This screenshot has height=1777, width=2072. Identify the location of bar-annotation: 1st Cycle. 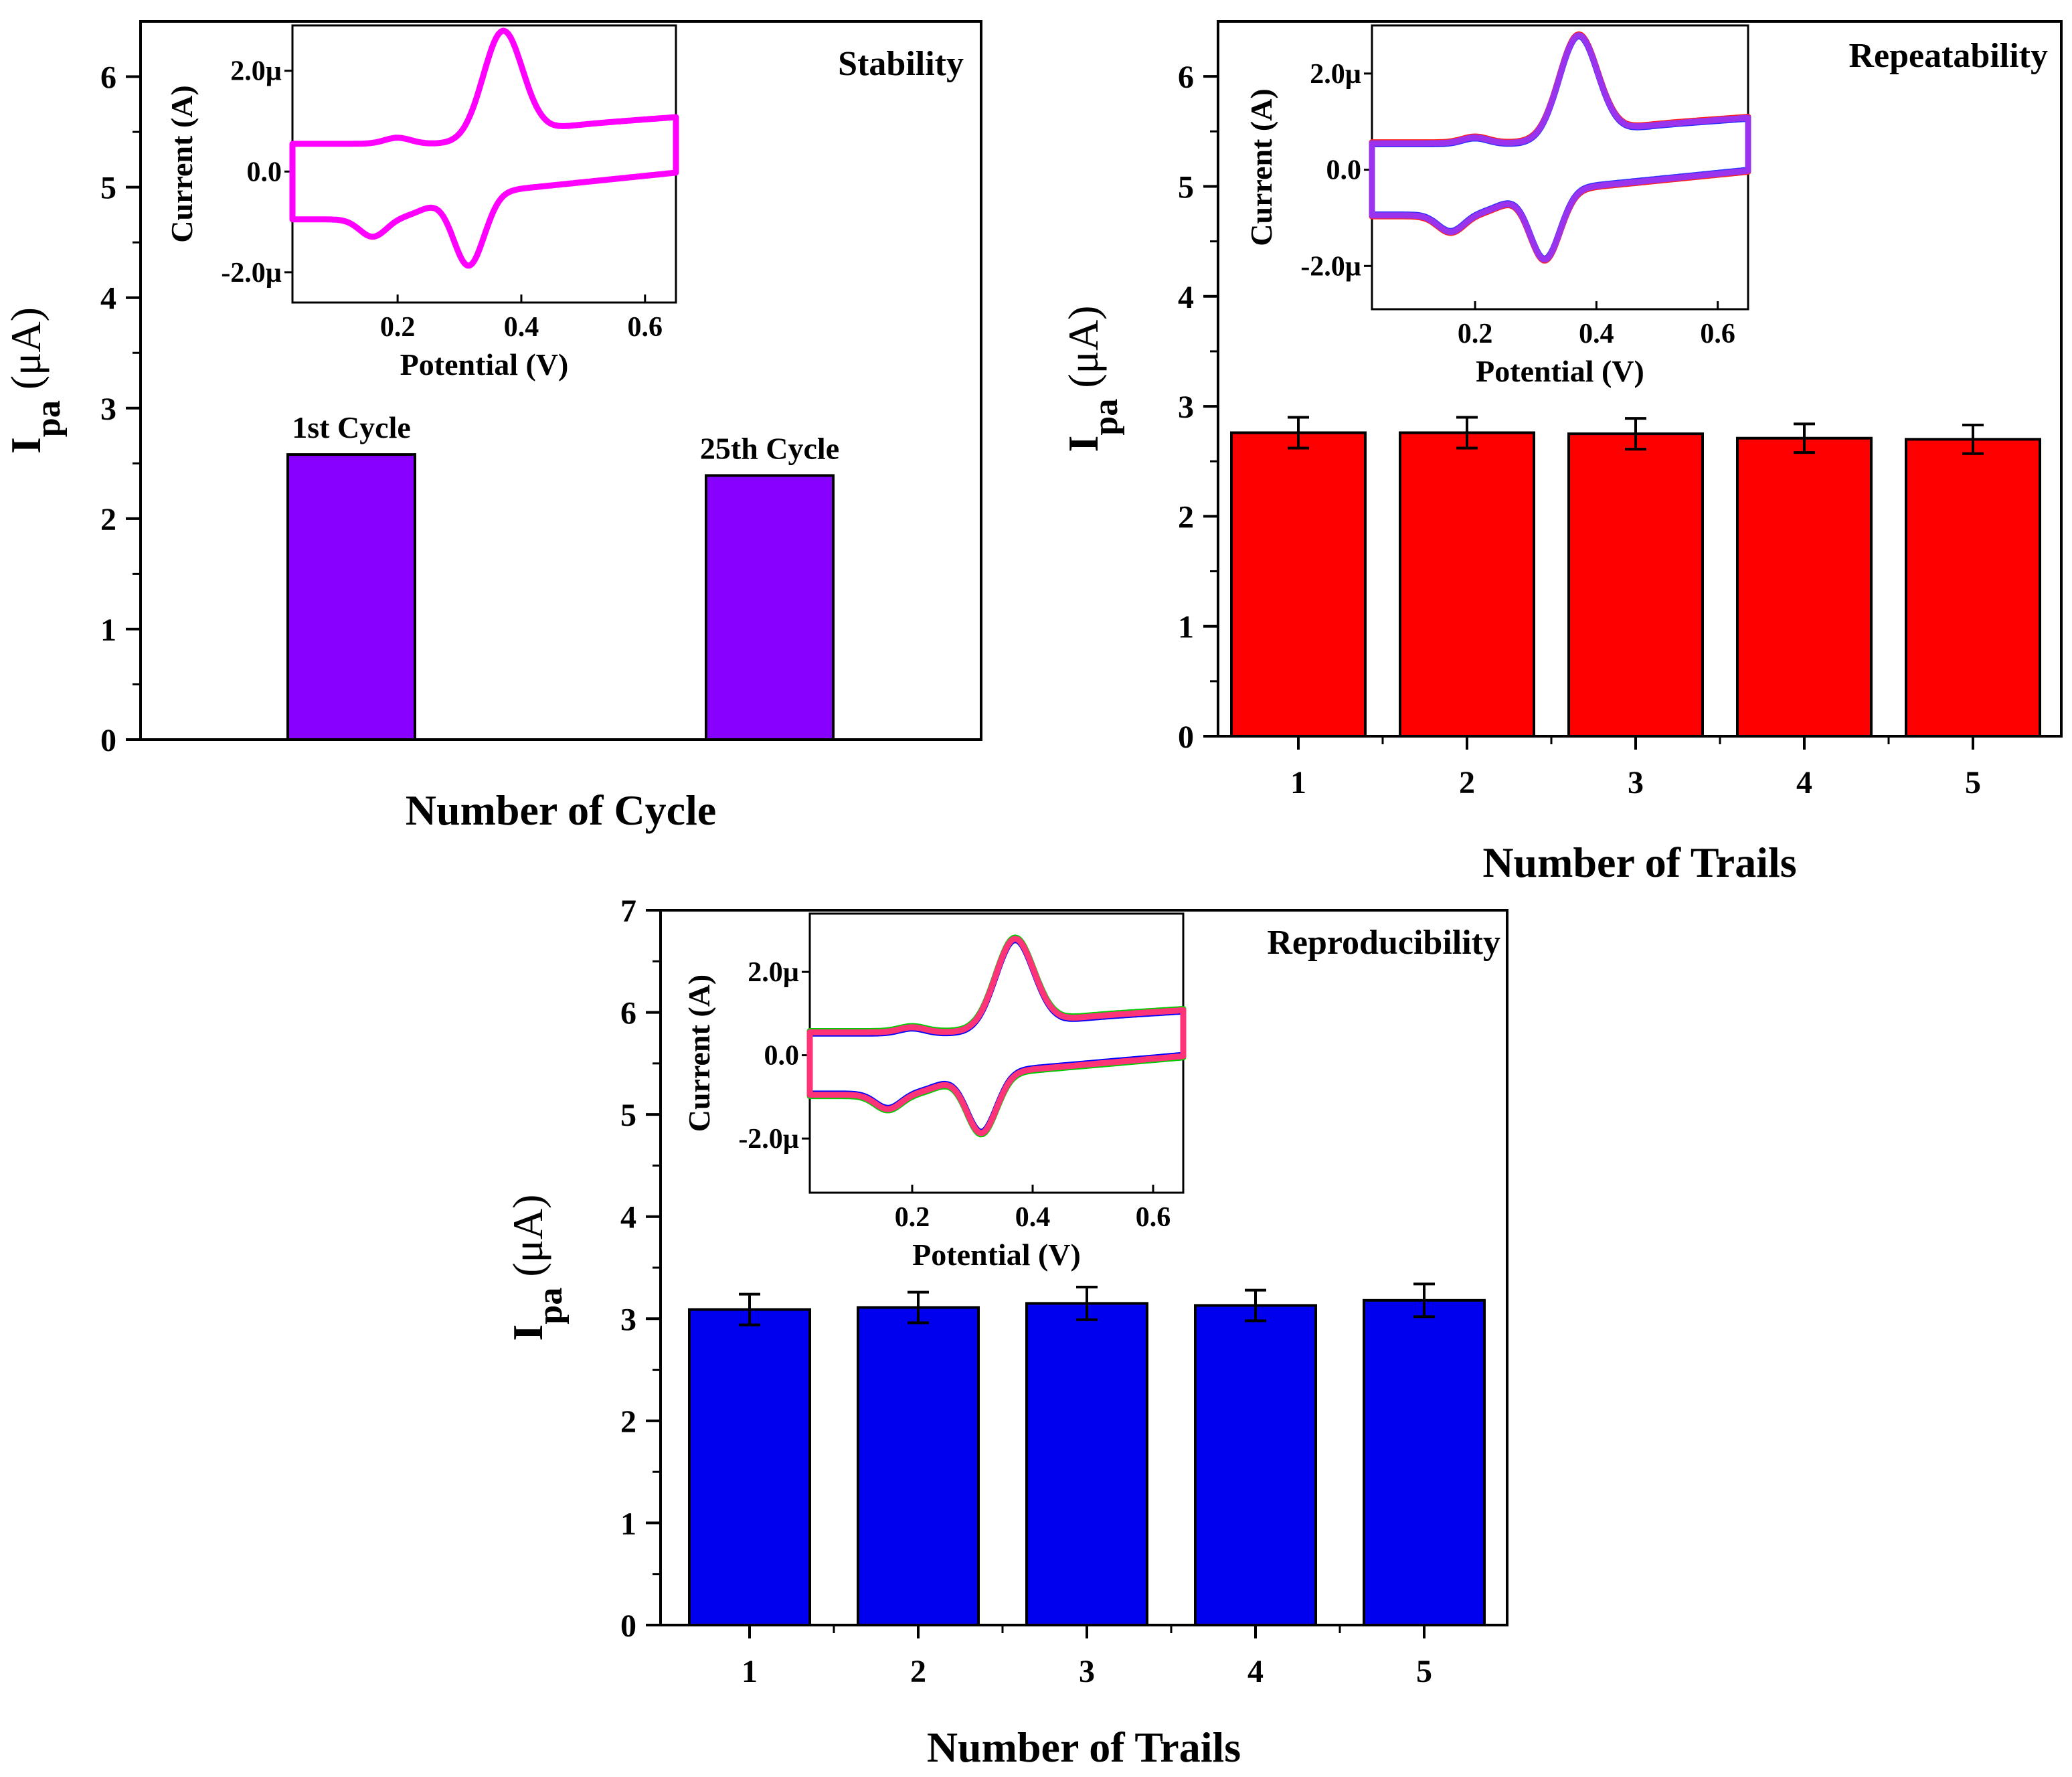
(351, 427).